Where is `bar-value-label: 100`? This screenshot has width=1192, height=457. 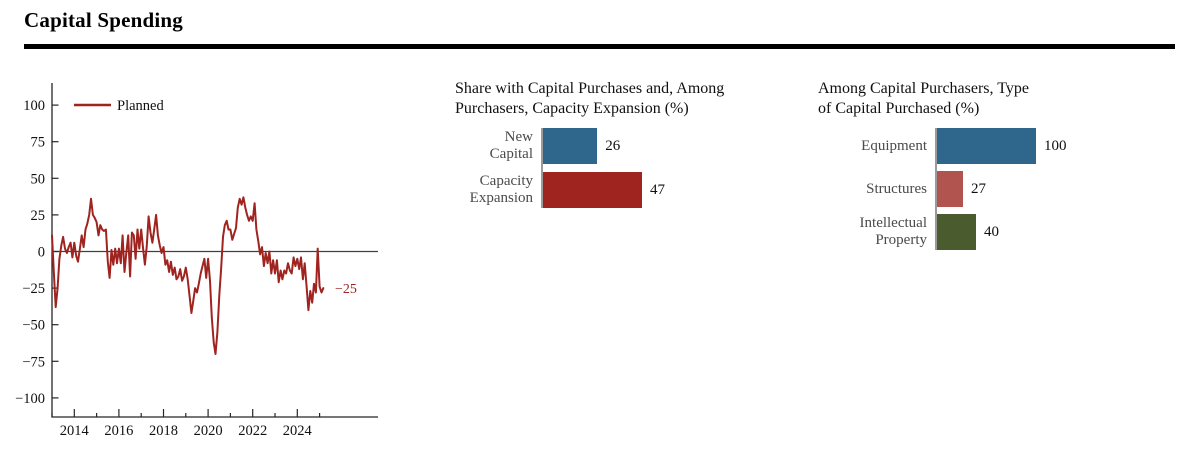
bar-value-label: 100 is located at coordinates (1055, 145).